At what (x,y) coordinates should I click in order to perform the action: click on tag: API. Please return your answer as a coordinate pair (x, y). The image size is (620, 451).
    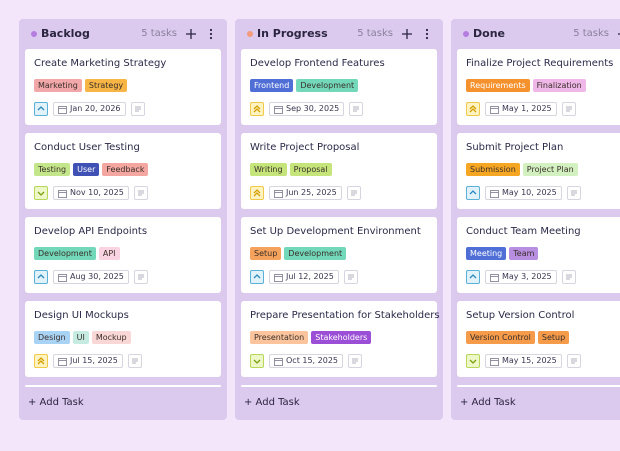
    Looking at the image, I should click on (109, 253).